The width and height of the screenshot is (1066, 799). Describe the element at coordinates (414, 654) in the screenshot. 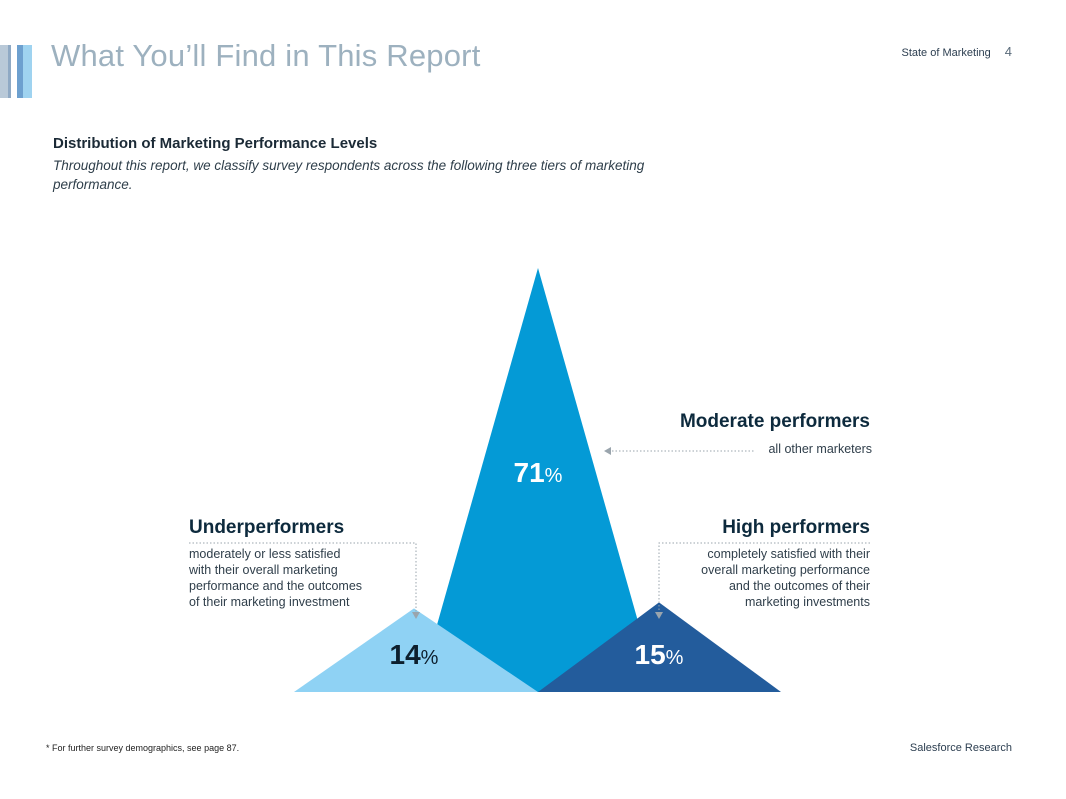

I see `value-label: 14%` at that location.